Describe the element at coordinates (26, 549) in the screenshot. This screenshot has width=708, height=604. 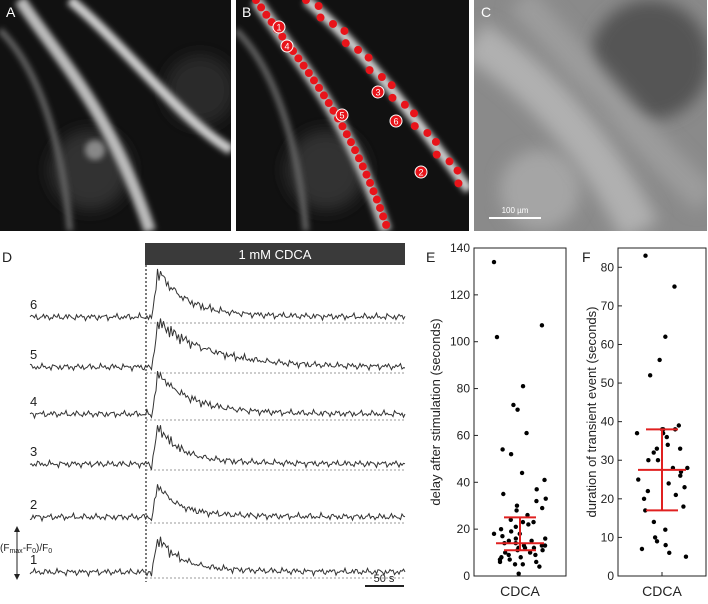
I see `ratio-label: (Fmax-F0)/F0` at that location.